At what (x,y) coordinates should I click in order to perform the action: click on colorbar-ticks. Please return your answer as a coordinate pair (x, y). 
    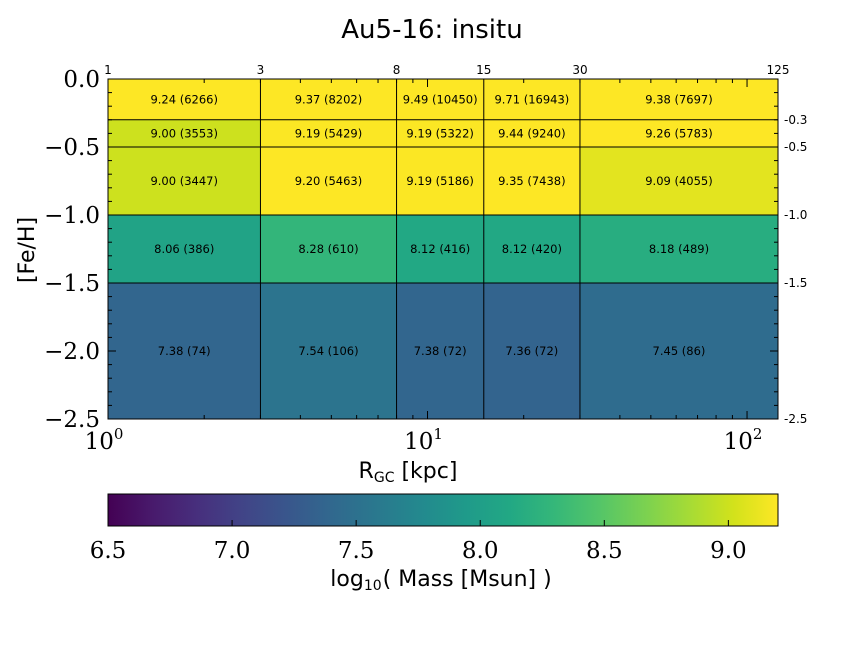
    Looking at the image, I should click on (418, 523).